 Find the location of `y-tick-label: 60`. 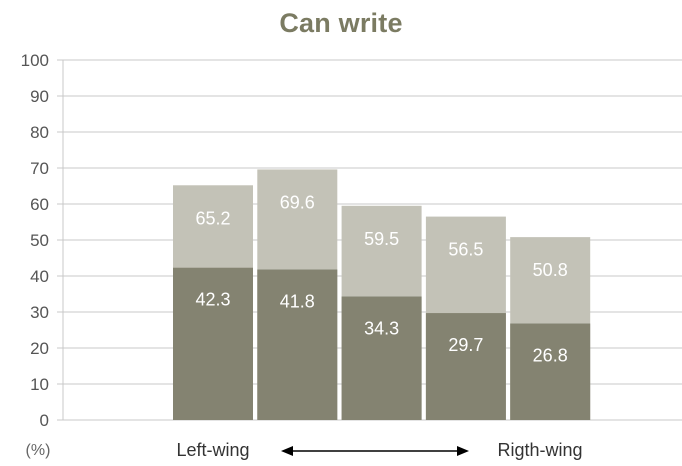

y-tick-label: 60 is located at coordinates (39, 204).